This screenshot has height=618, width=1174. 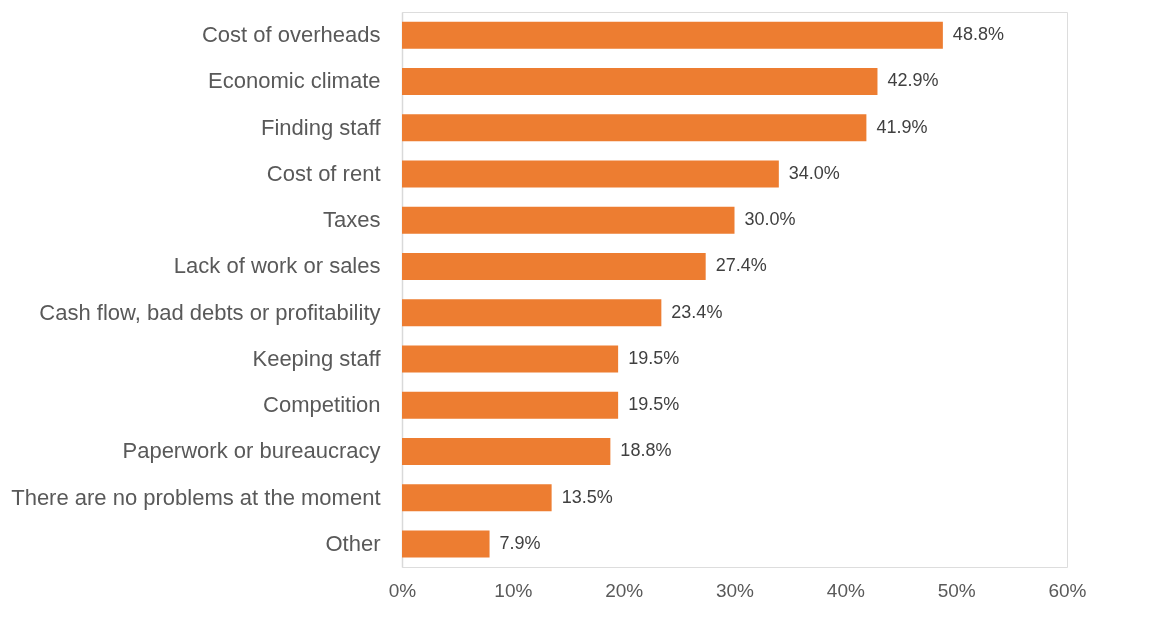 What do you see at coordinates (770, 219) in the screenshot?
I see `data-label: 30.0%` at bounding box center [770, 219].